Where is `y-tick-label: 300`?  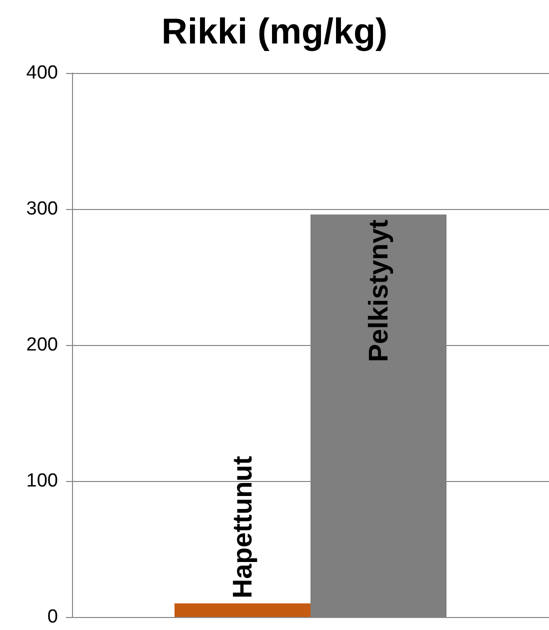 y-tick-label: 300 is located at coordinates (42, 209).